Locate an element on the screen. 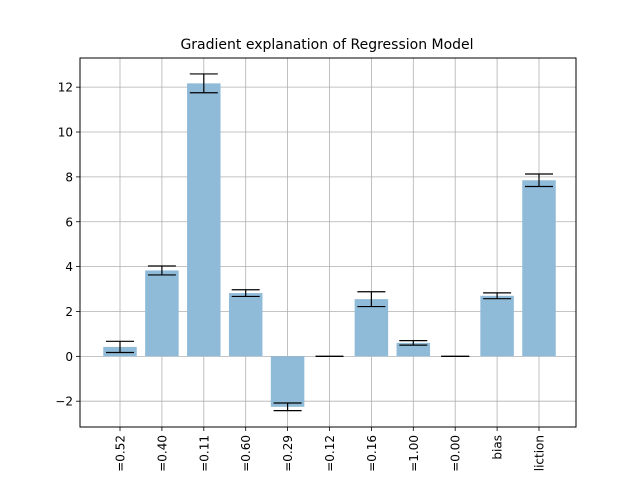 This screenshot has height=480, width=640. x-tick-label: =0.11 is located at coordinates (204, 453).